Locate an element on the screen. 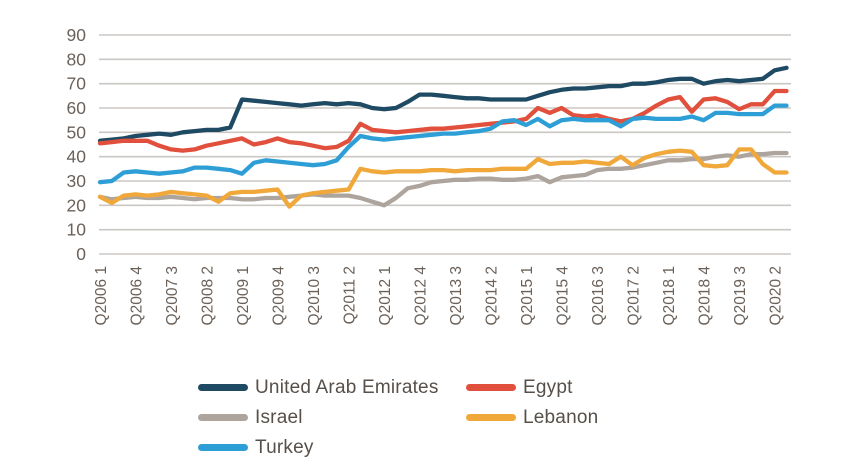 The width and height of the screenshot is (846, 459). legend-item-israel: Israel is located at coordinates (332, 417).